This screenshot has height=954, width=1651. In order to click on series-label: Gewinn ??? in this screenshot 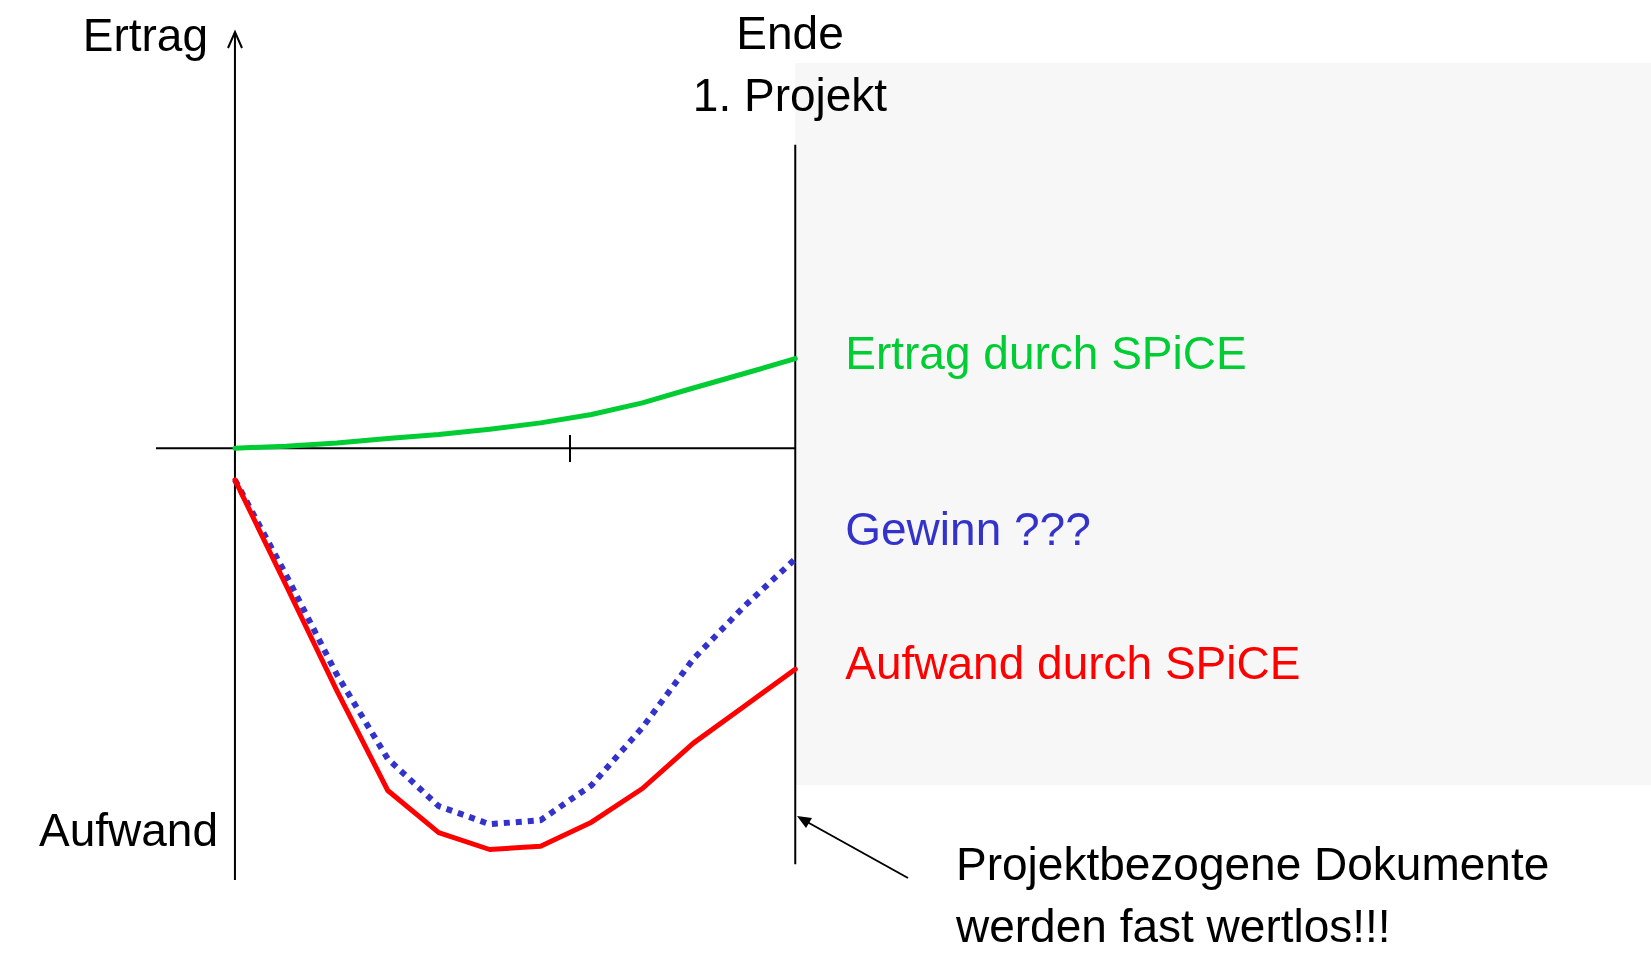, I will do `click(968, 528)`.